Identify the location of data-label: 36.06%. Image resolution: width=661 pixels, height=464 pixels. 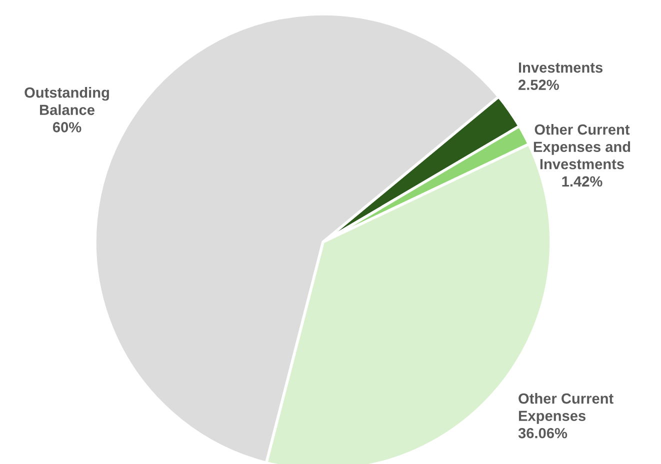
(543, 433).